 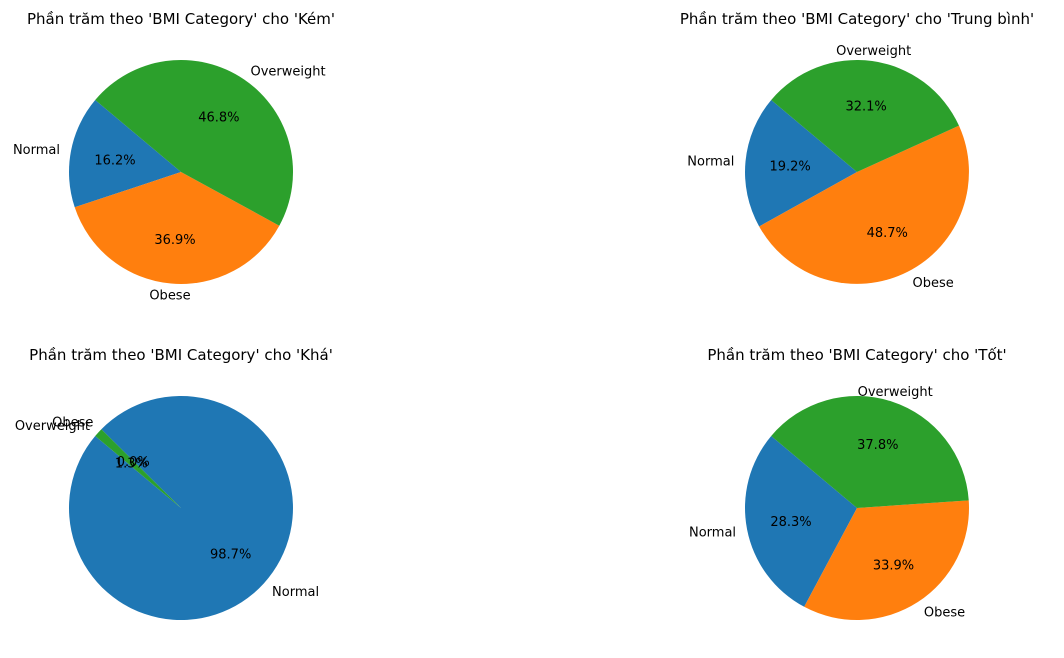 What do you see at coordinates (887, 233) in the screenshot?
I see `slice-percent-obese: 48.7%` at bounding box center [887, 233].